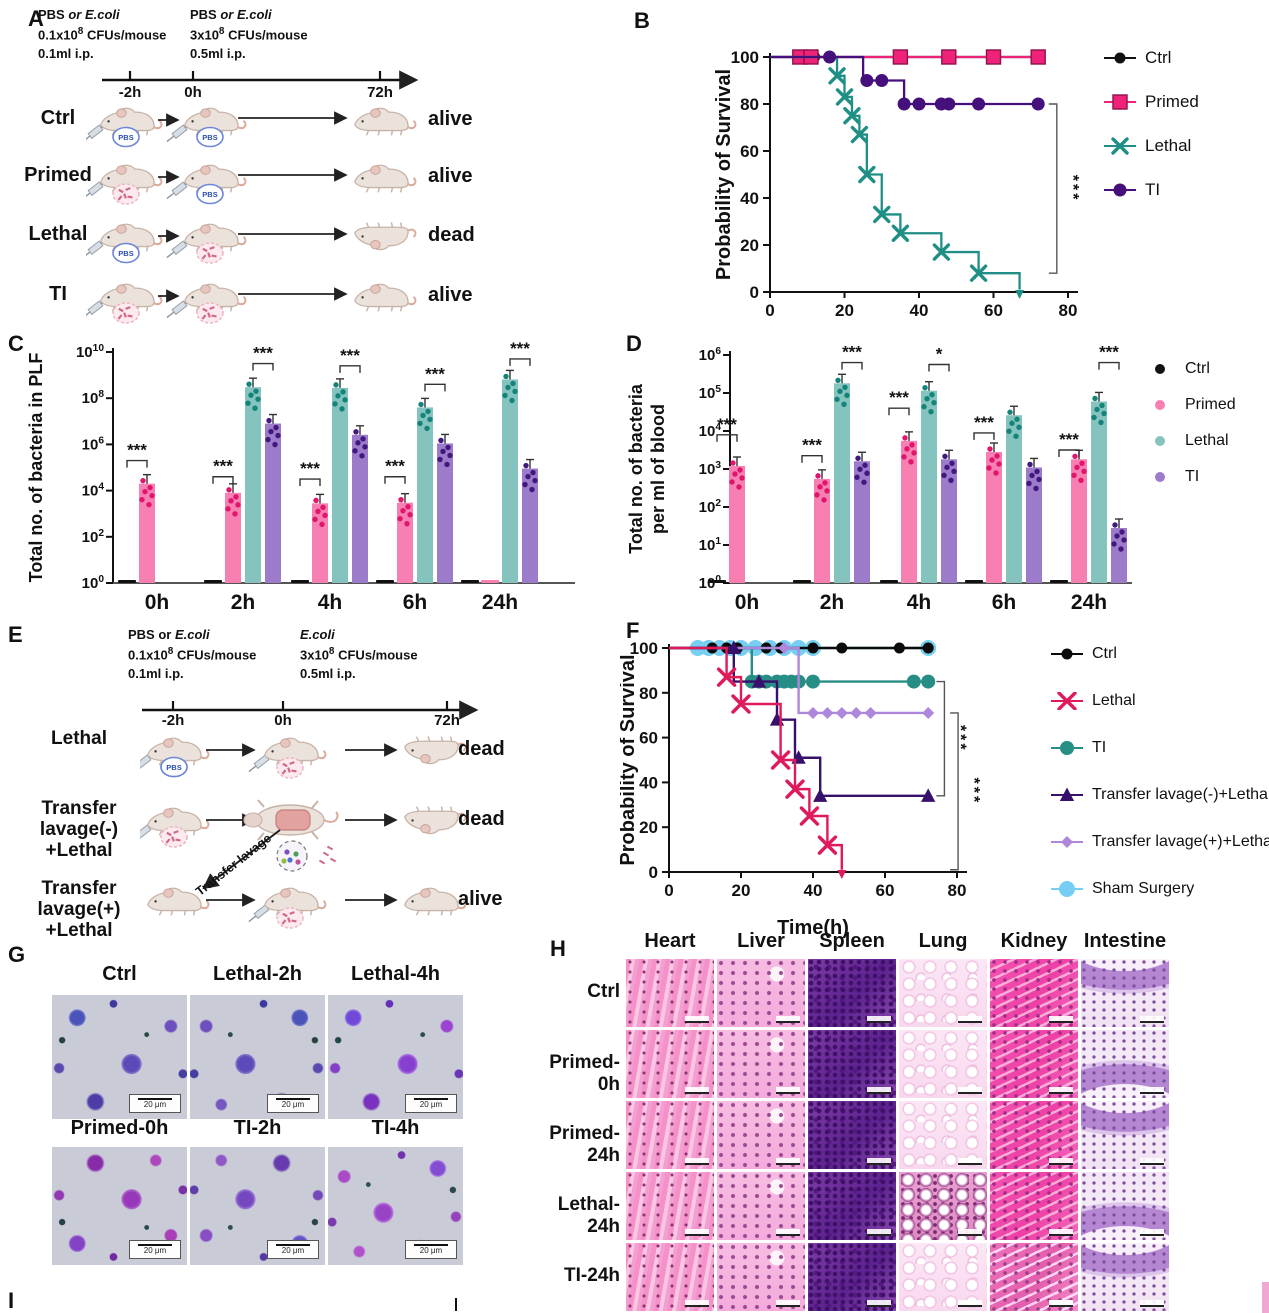  What do you see at coordinates (395, 974) in the screenshot?
I see `micrograph-title: Lethal-4h` at bounding box center [395, 974].